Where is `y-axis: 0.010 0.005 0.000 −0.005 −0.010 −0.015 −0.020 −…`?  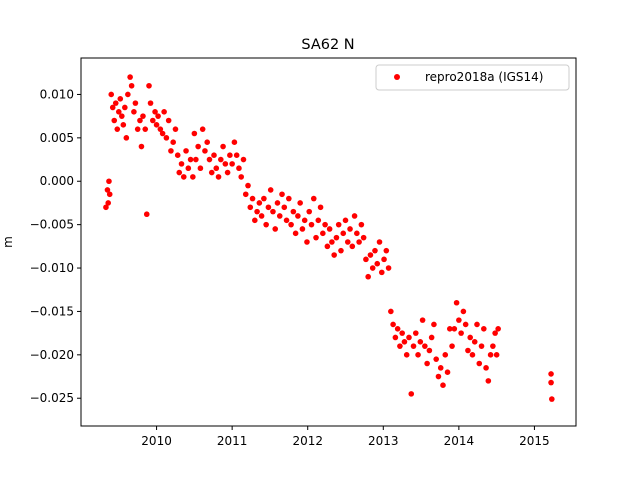 y-axis: 0.010 0.005 0.000 −0.005 −0.010 −0.015 −0.020 −… is located at coordinates (55, 246).